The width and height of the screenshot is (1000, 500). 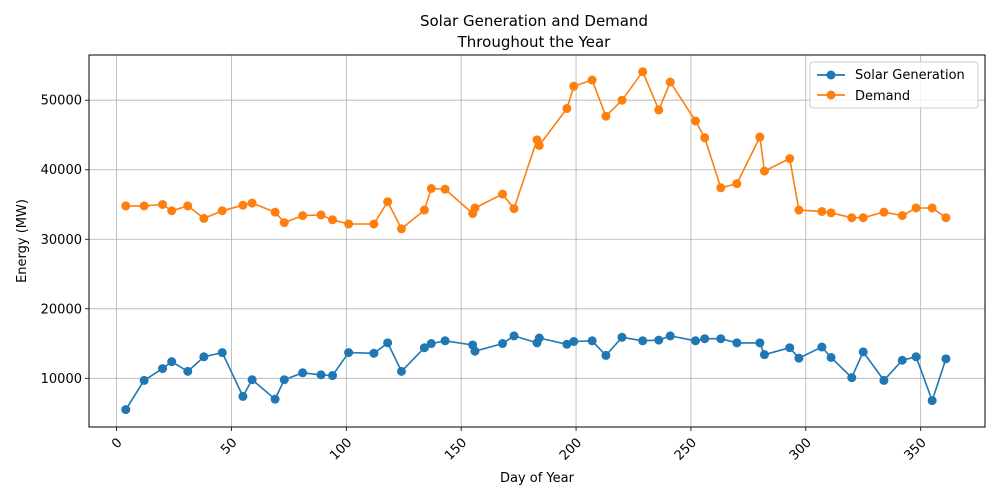 What do you see at coordinates (894, 85) in the screenshot?
I see `legend-box` at bounding box center [894, 85].